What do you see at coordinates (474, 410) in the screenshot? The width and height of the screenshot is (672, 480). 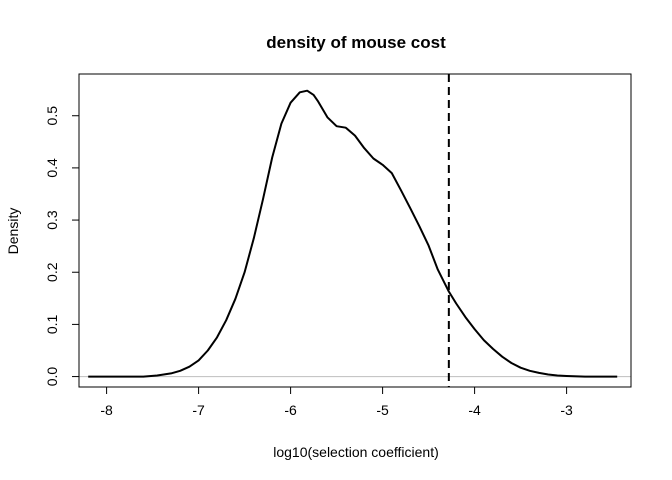 I see `x-tick-label: -4` at bounding box center [474, 410].